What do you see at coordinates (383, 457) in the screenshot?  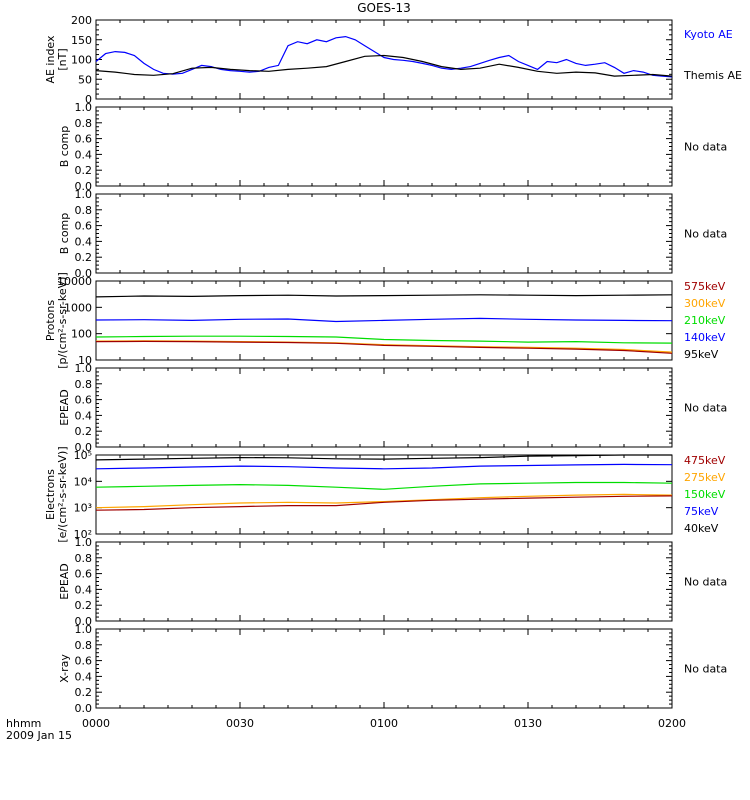 I see `series-line-40kev` at bounding box center [383, 457].